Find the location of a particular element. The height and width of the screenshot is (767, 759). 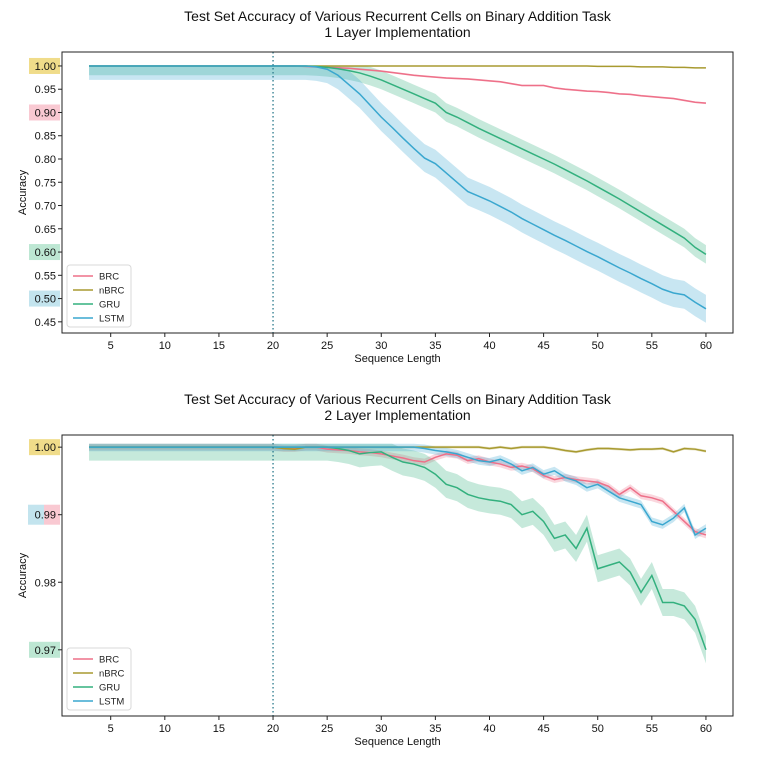

y-tick-label: 0.80 is located at coordinates (45, 160).